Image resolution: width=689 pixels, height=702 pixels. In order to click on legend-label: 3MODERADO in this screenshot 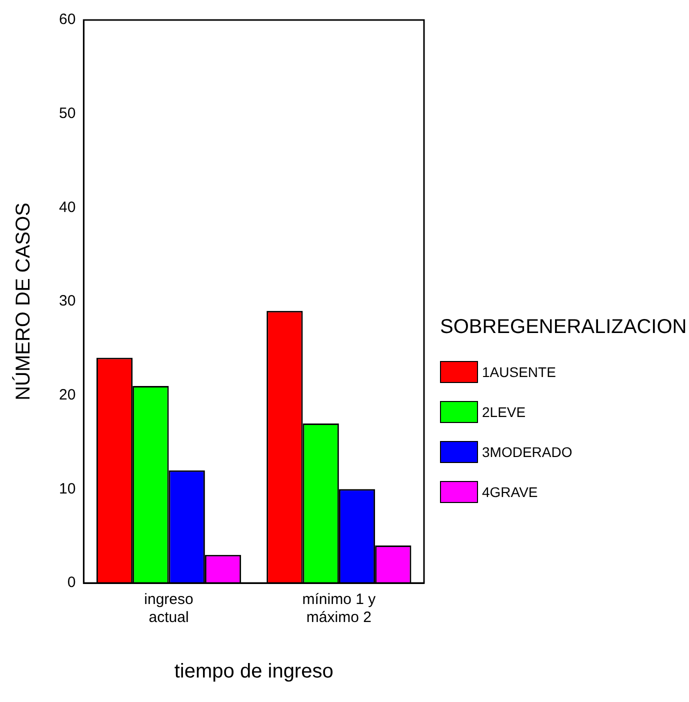, I will do `click(527, 452)`.